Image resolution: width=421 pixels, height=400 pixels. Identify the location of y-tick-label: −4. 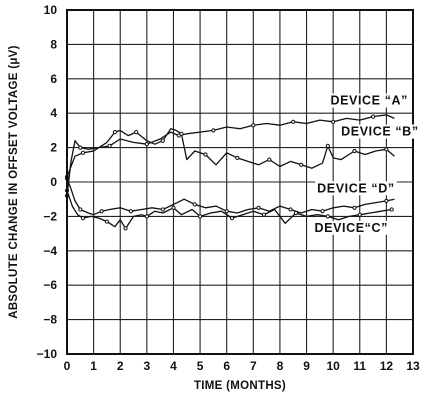
(50, 251).